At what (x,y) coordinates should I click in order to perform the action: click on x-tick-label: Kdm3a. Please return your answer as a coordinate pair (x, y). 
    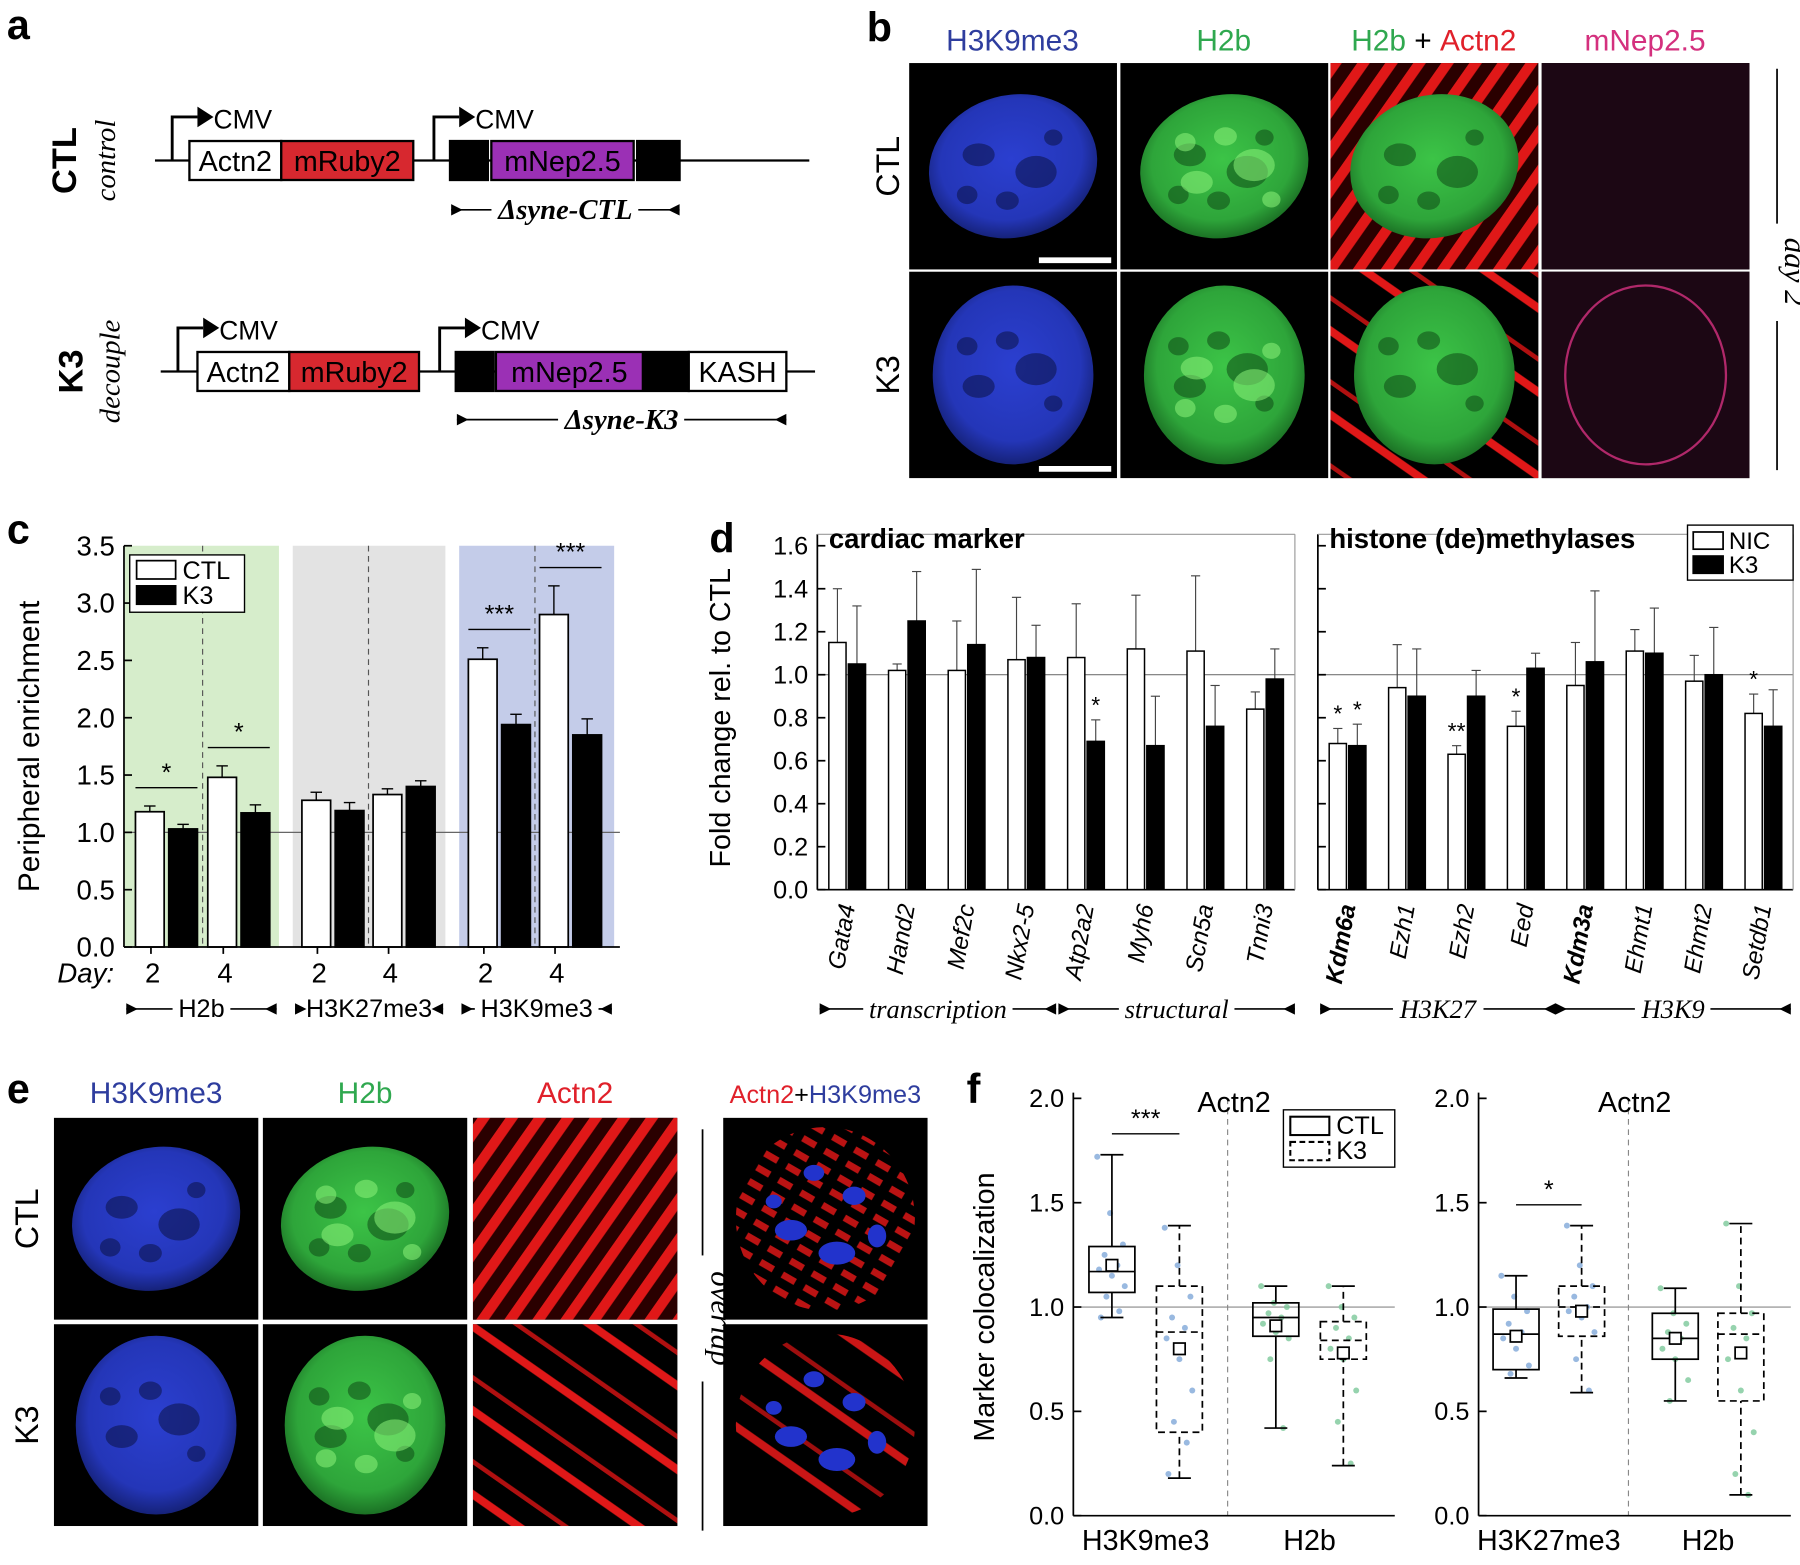
    Looking at the image, I should click on (1579, 944).